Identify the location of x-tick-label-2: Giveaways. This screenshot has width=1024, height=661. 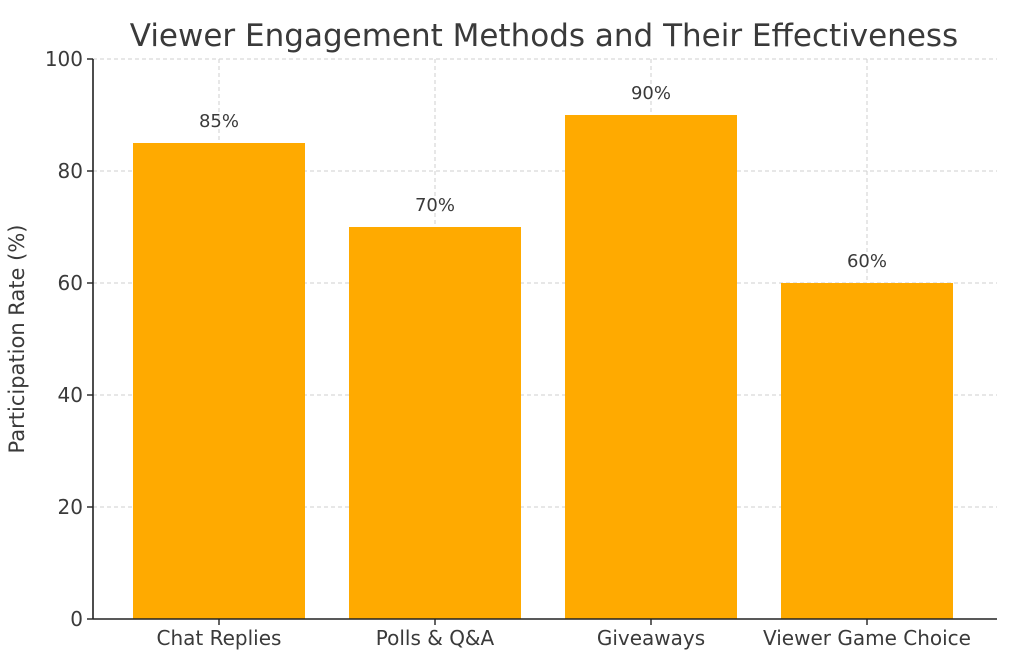
(651, 638).